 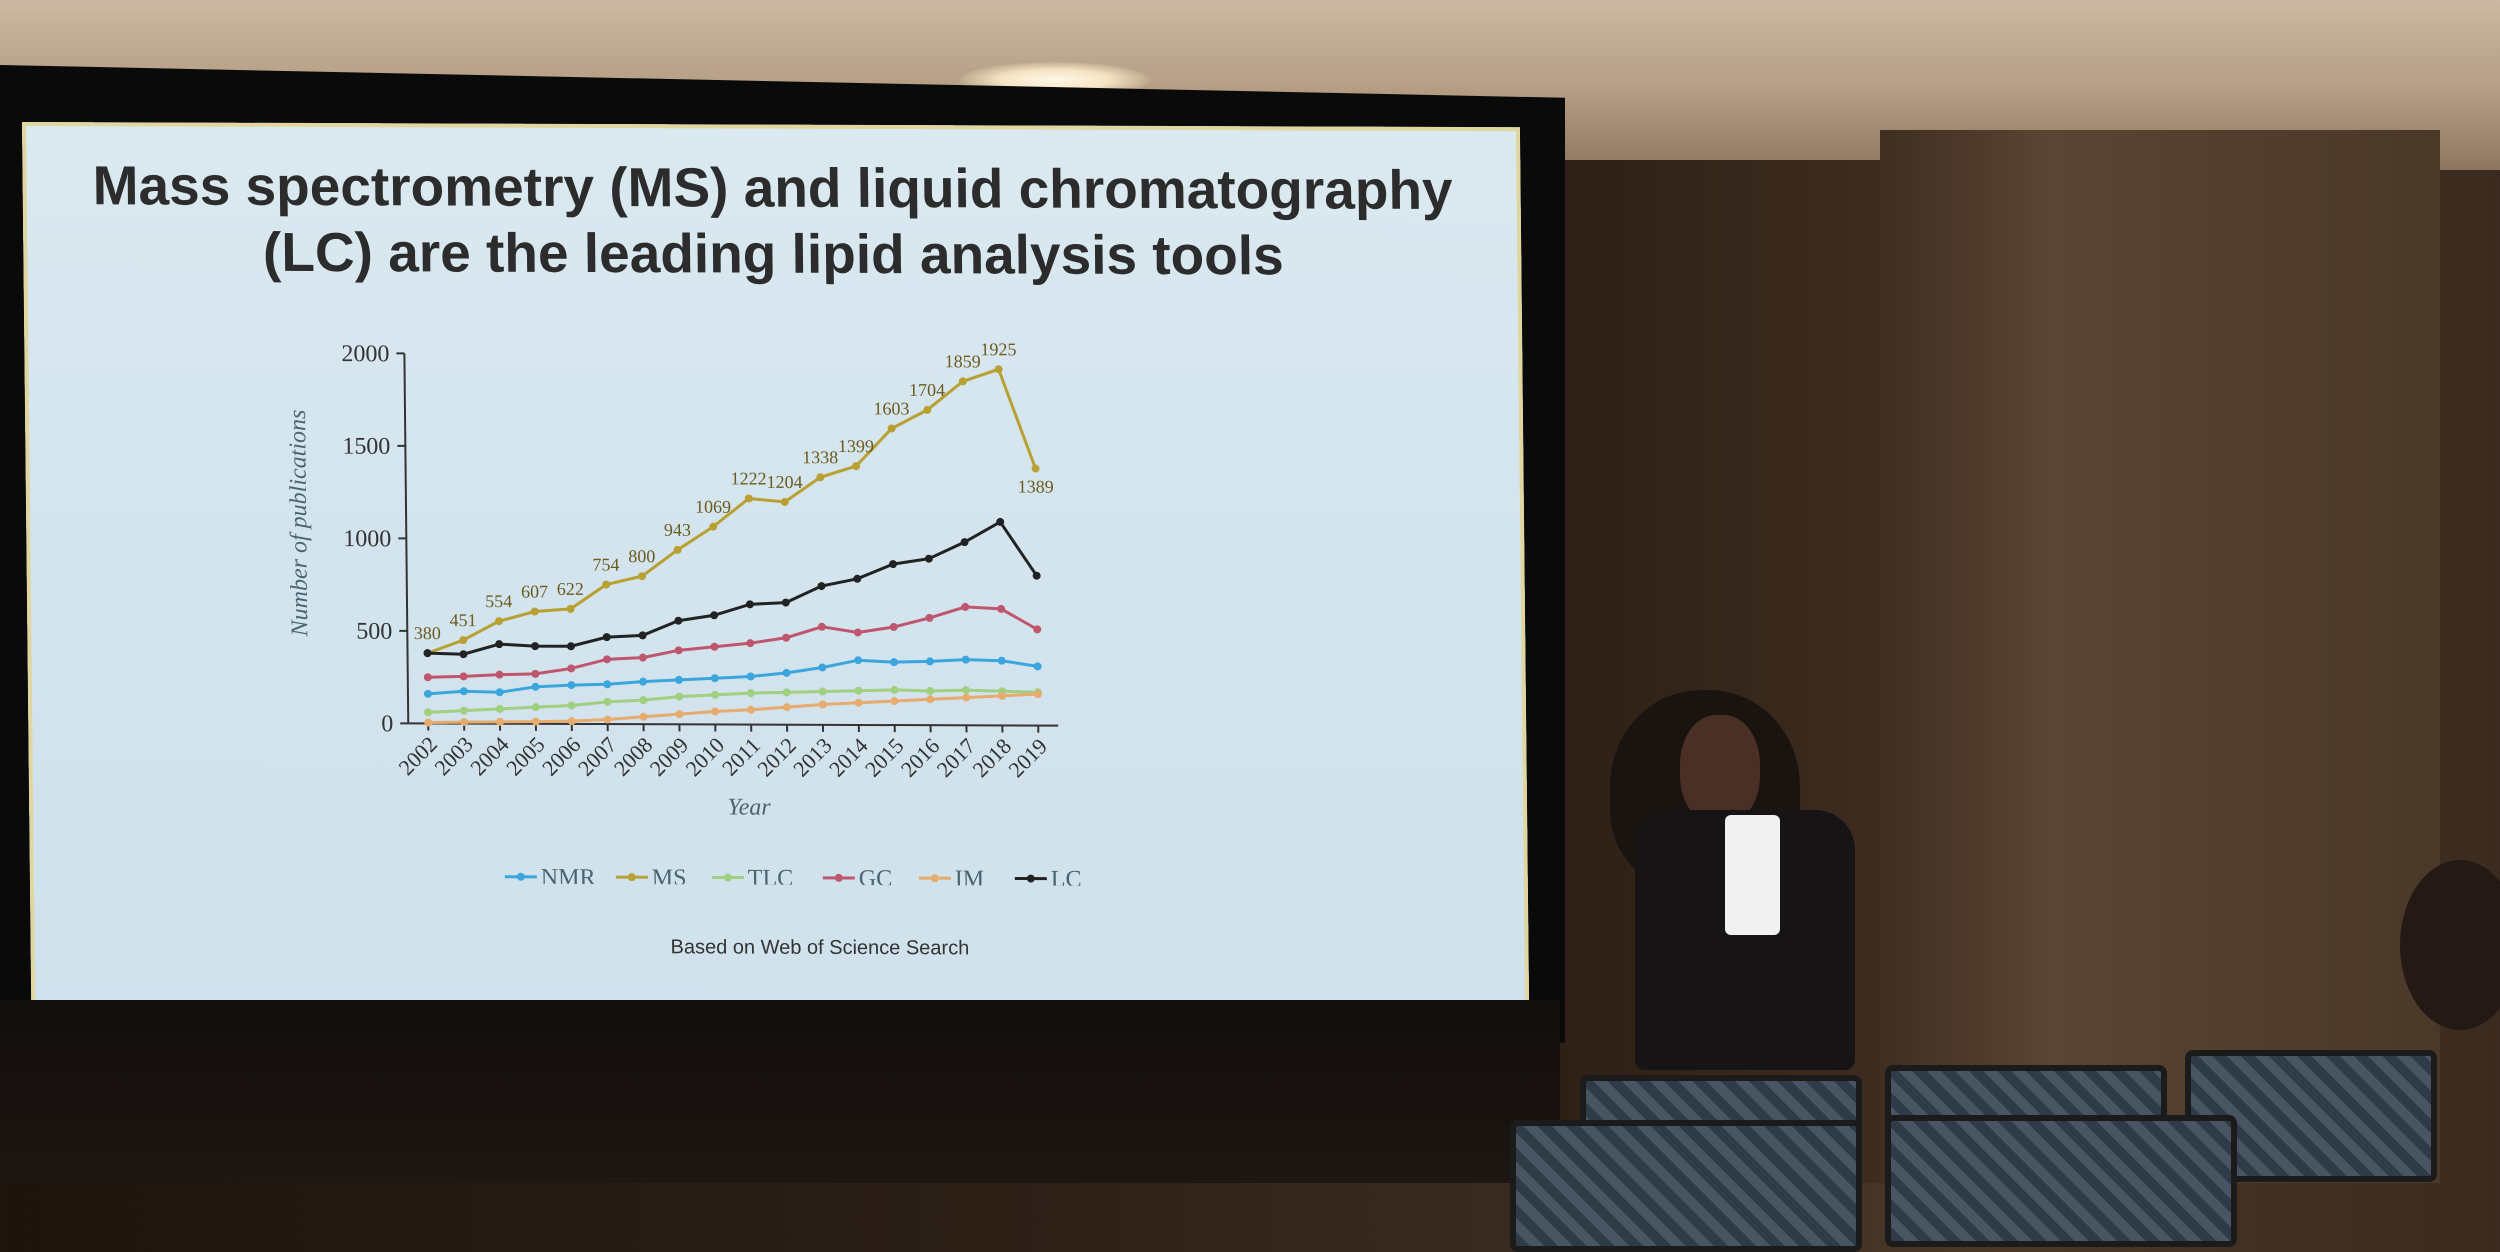 I want to click on data-label-ms: 943, so click(x=677, y=530).